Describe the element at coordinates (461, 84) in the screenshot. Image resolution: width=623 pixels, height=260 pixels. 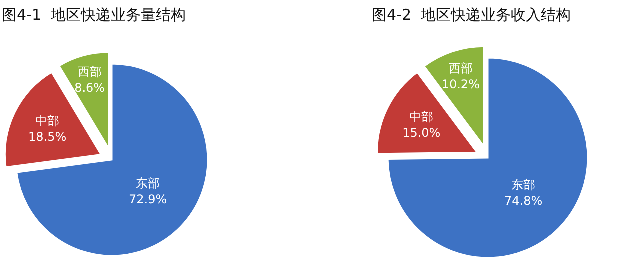
I see `data-label: 10.2%` at that location.